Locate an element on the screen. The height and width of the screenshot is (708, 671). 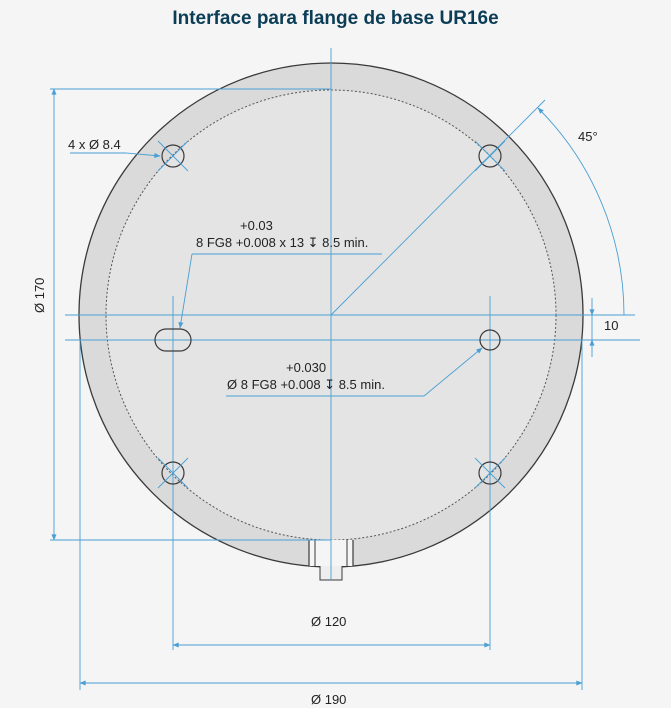
locating-slot is located at coordinates (173, 340).